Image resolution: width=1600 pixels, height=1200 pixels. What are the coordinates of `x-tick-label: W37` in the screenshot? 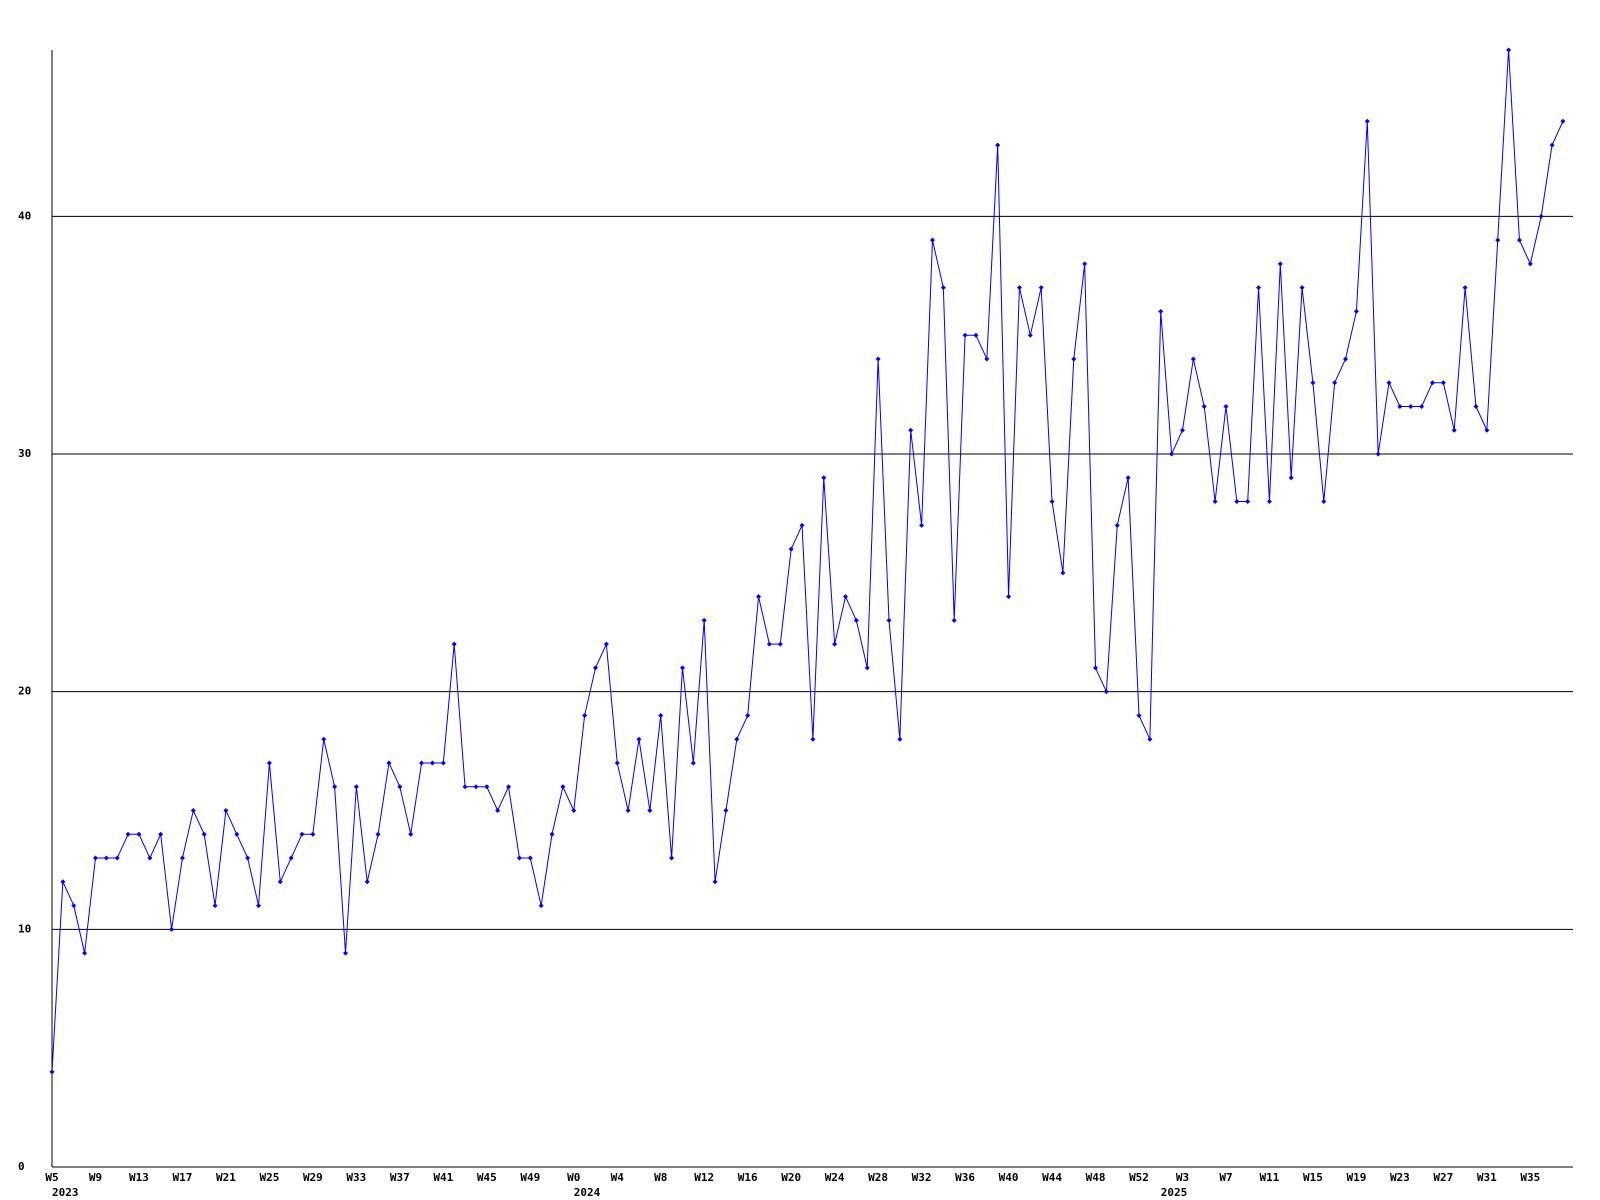 It's located at (400, 1177).